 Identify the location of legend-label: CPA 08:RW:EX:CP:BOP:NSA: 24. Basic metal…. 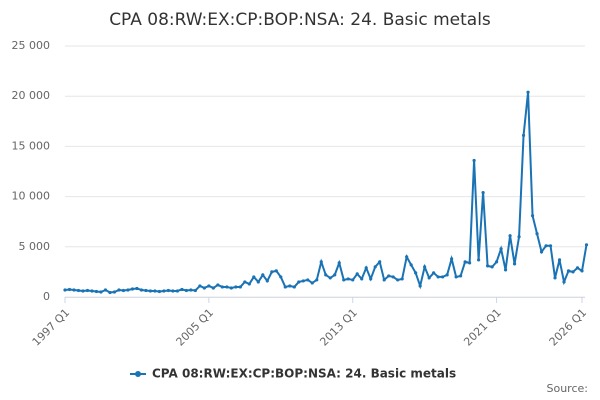
(304, 374).